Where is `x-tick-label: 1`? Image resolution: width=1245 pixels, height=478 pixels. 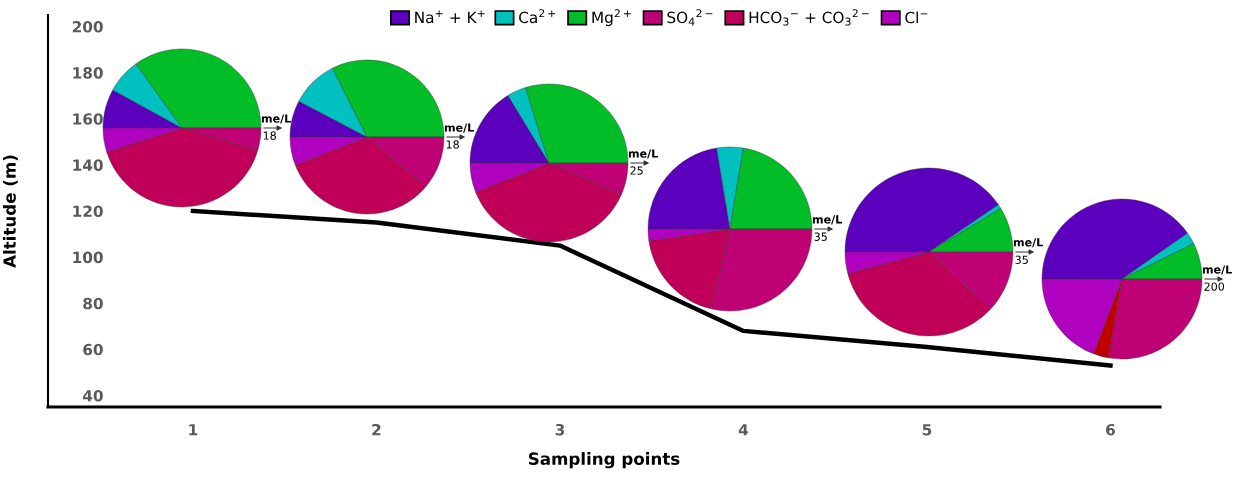 x-tick-label: 1 is located at coordinates (193, 430).